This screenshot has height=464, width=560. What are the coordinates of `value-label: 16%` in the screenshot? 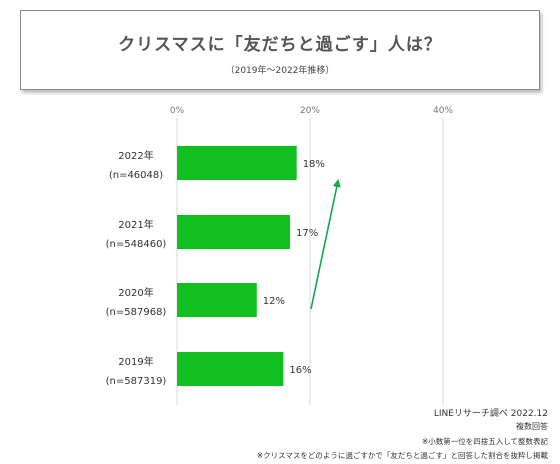 It's located at (300, 370).